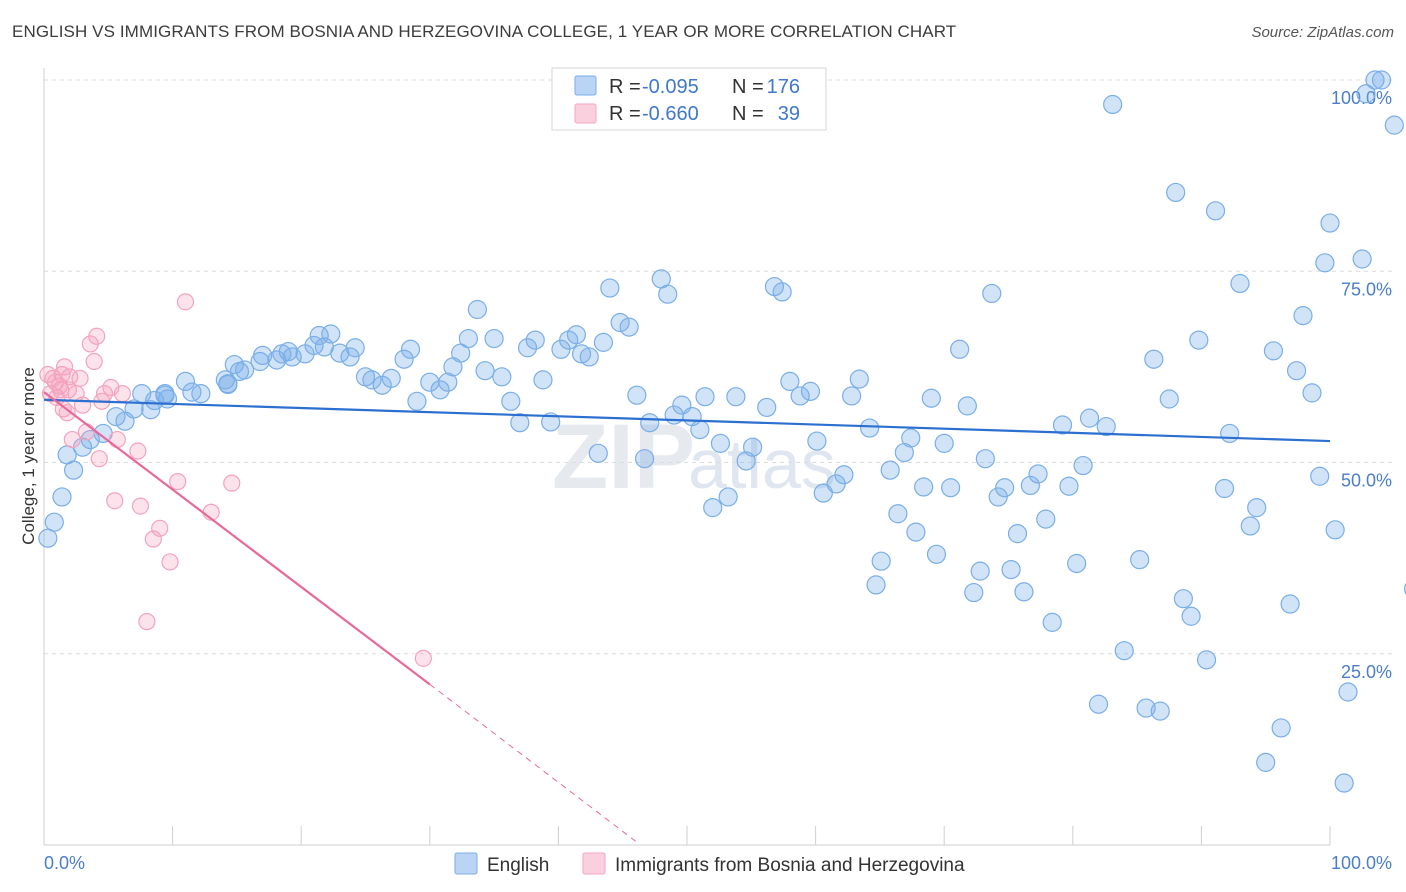 This screenshot has width=1406, height=892. Describe the element at coordinates (790, 865) in the screenshot. I see `bottom-legend-bosnia: Immigrants from Bosnia and Herzegovina` at that location.